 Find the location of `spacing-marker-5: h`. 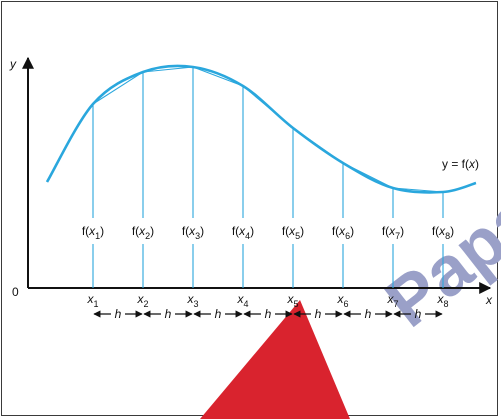

spacing-marker-5: h is located at coordinates (318, 314).